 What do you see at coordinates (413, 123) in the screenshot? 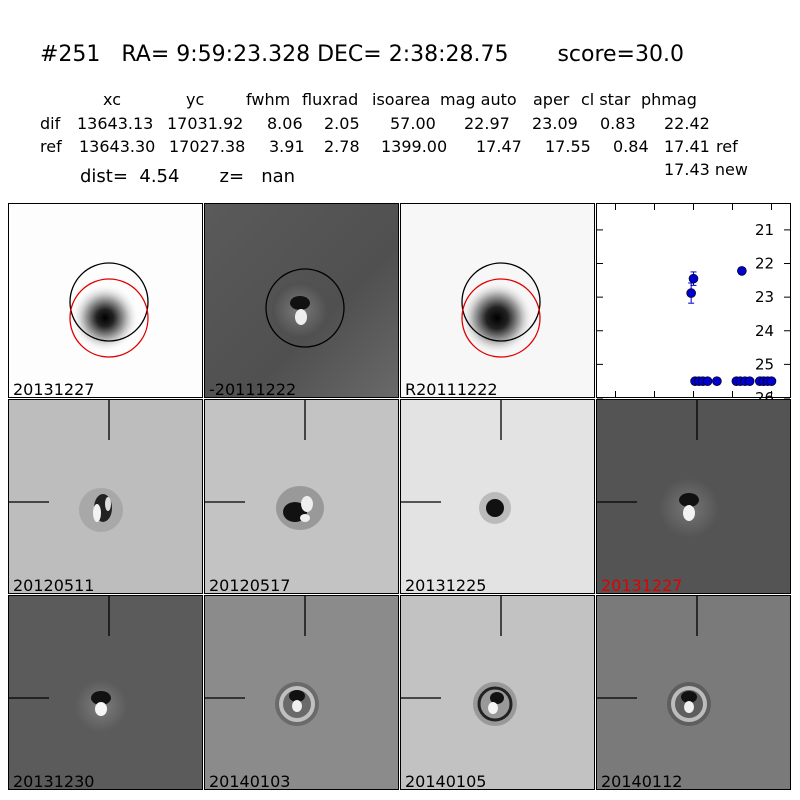
I see `cell-isoarea: 57.00` at bounding box center [413, 123].